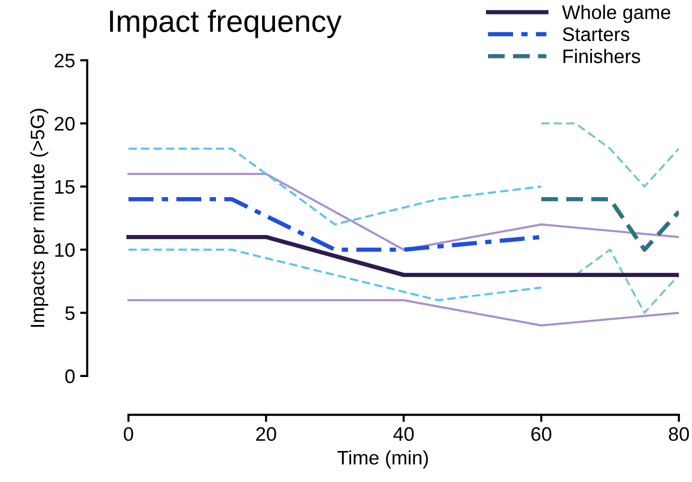 This screenshot has height=482, width=692. Describe the element at coordinates (65, 250) in the screenshot. I see `y-tick-label: 10` at that location.